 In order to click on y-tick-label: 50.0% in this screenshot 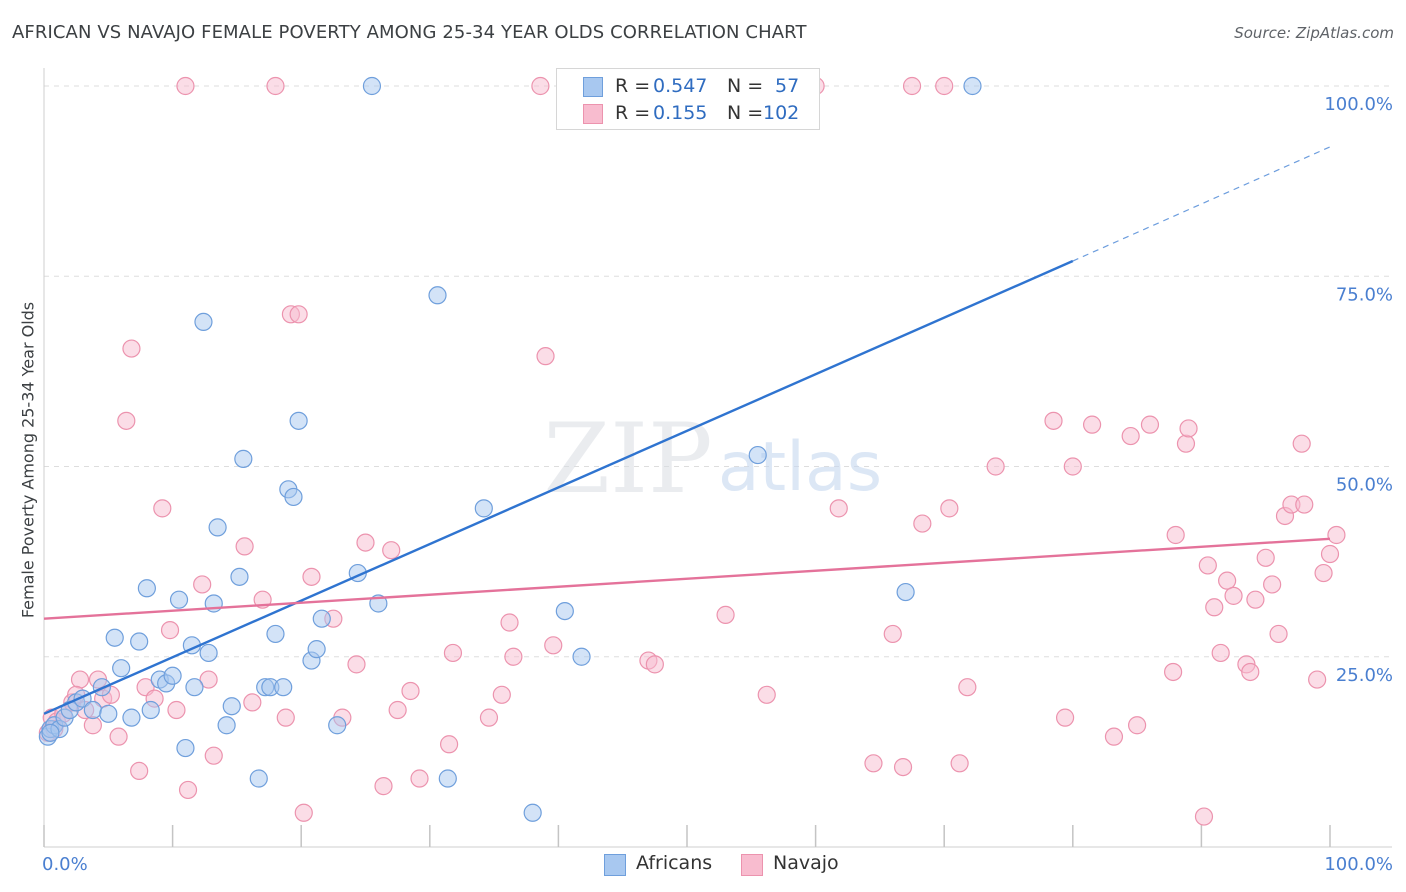, I will do `click(1364, 485)`.